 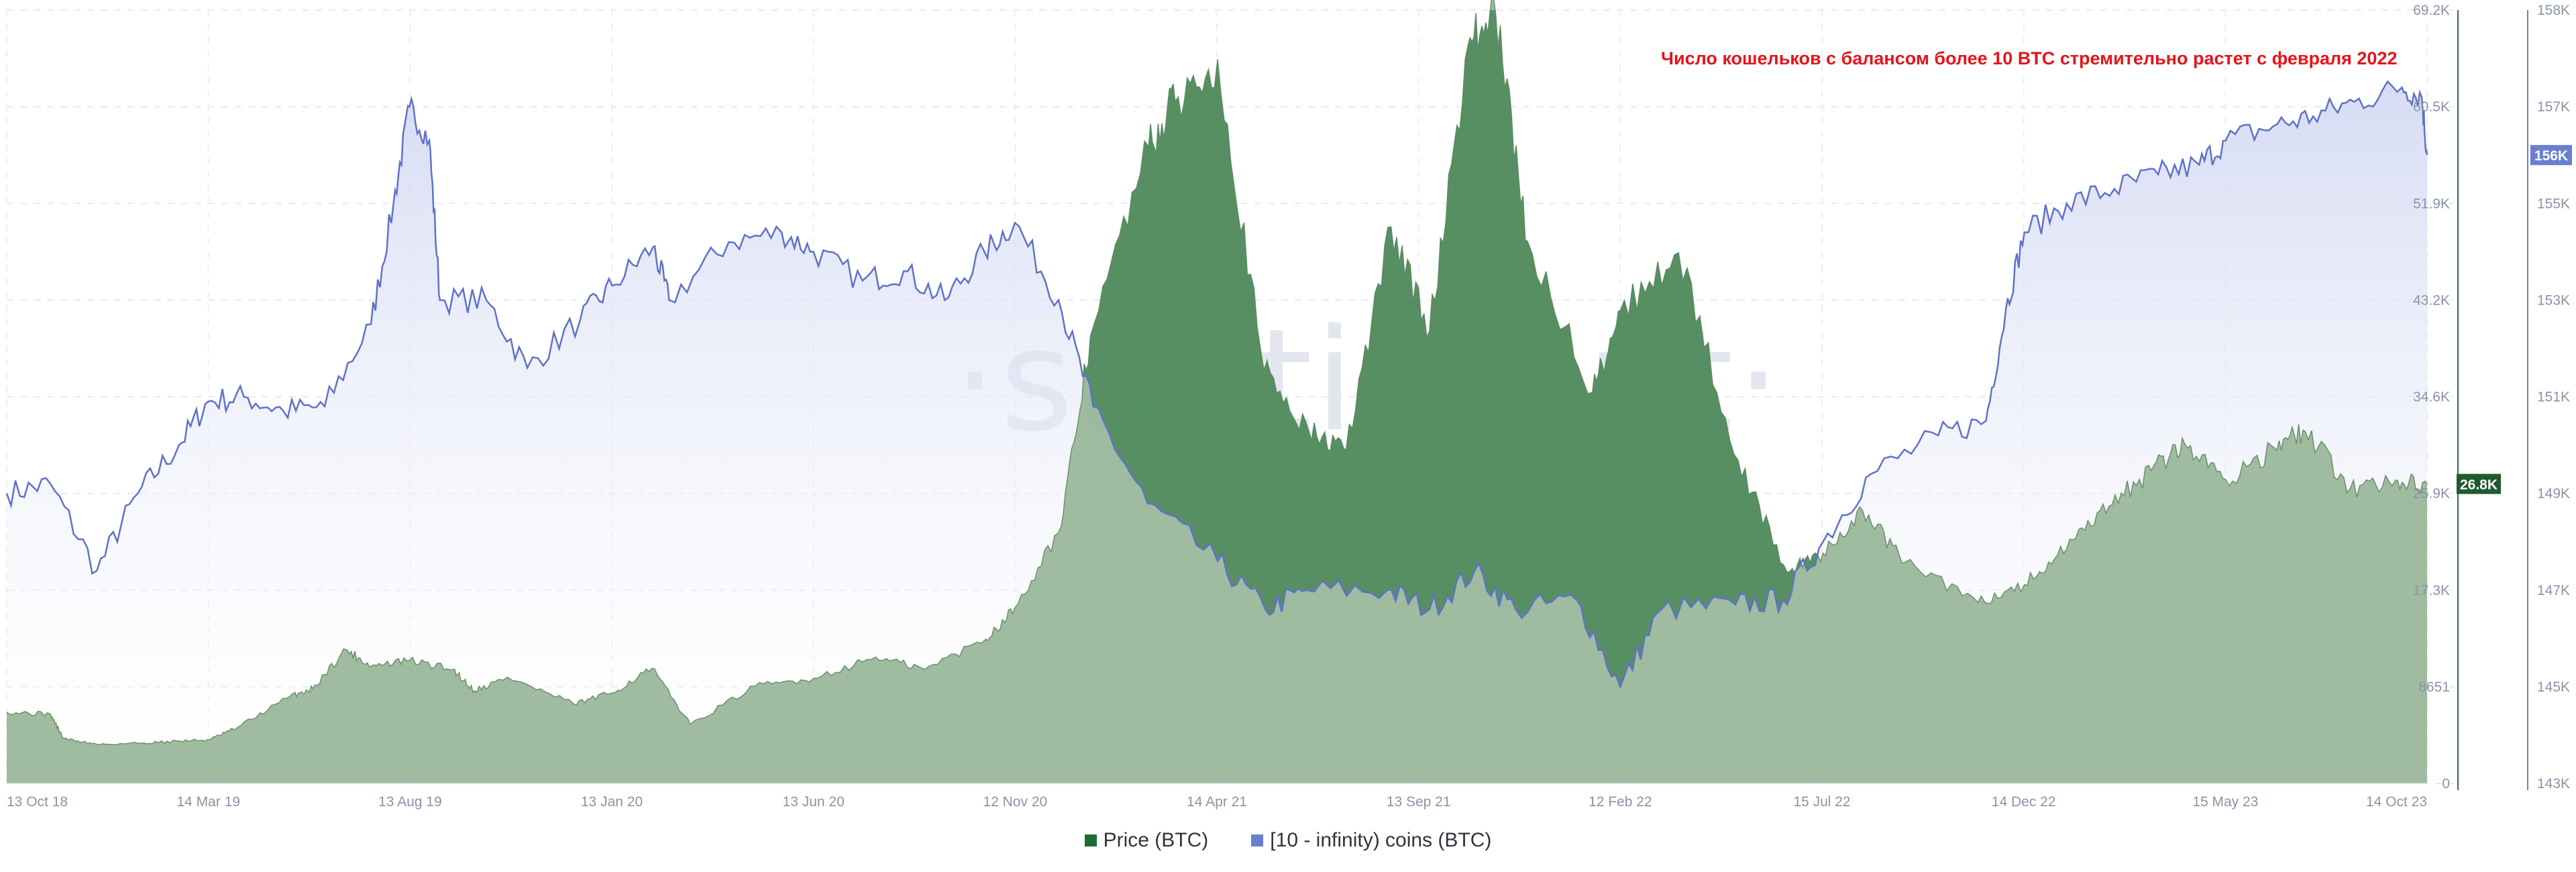 I want to click on y-right-tick-label: 145K, so click(x=2553, y=687).